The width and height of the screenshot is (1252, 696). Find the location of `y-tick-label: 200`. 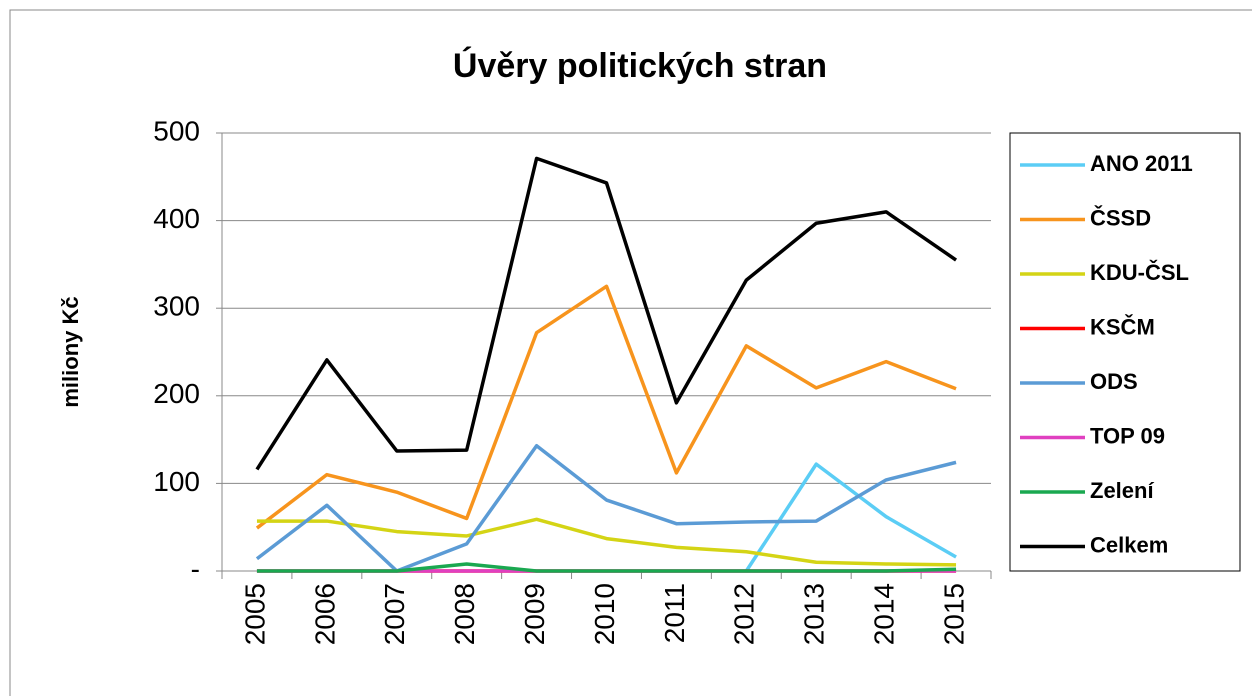

y-tick-label: 200 is located at coordinates (176, 393).